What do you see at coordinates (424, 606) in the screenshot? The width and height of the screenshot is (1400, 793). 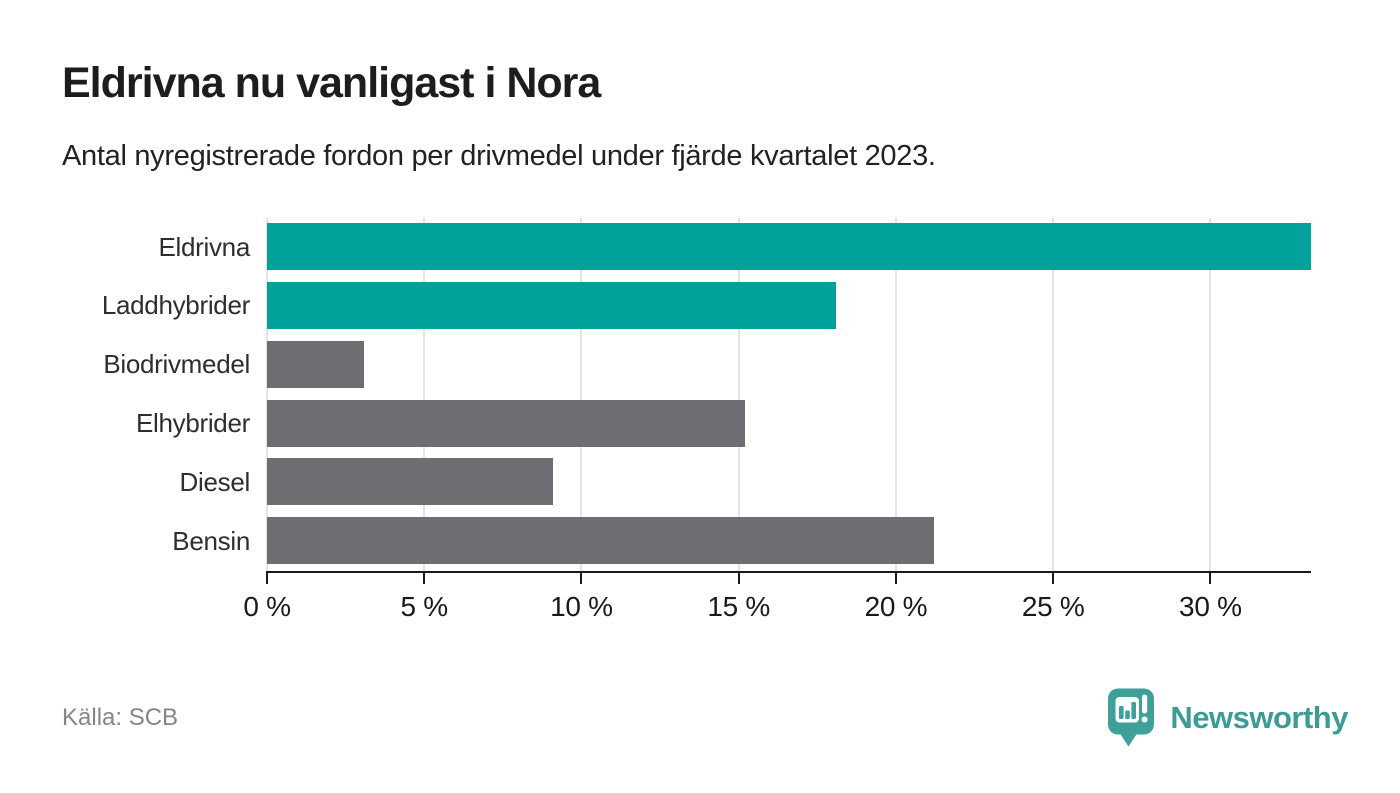 I see `x-tick-label-5: 5 %` at bounding box center [424, 606].